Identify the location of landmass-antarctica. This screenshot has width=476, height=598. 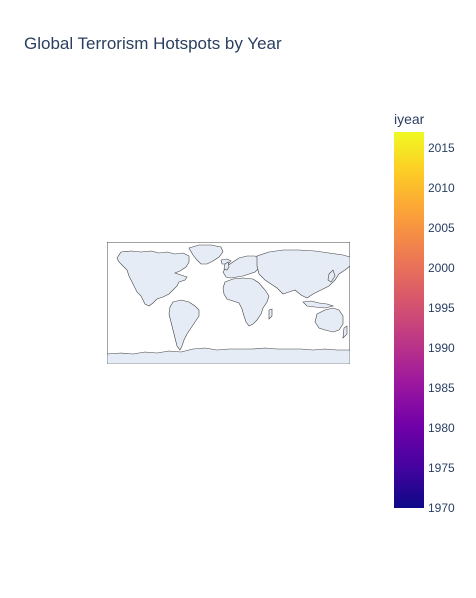
(228, 355).